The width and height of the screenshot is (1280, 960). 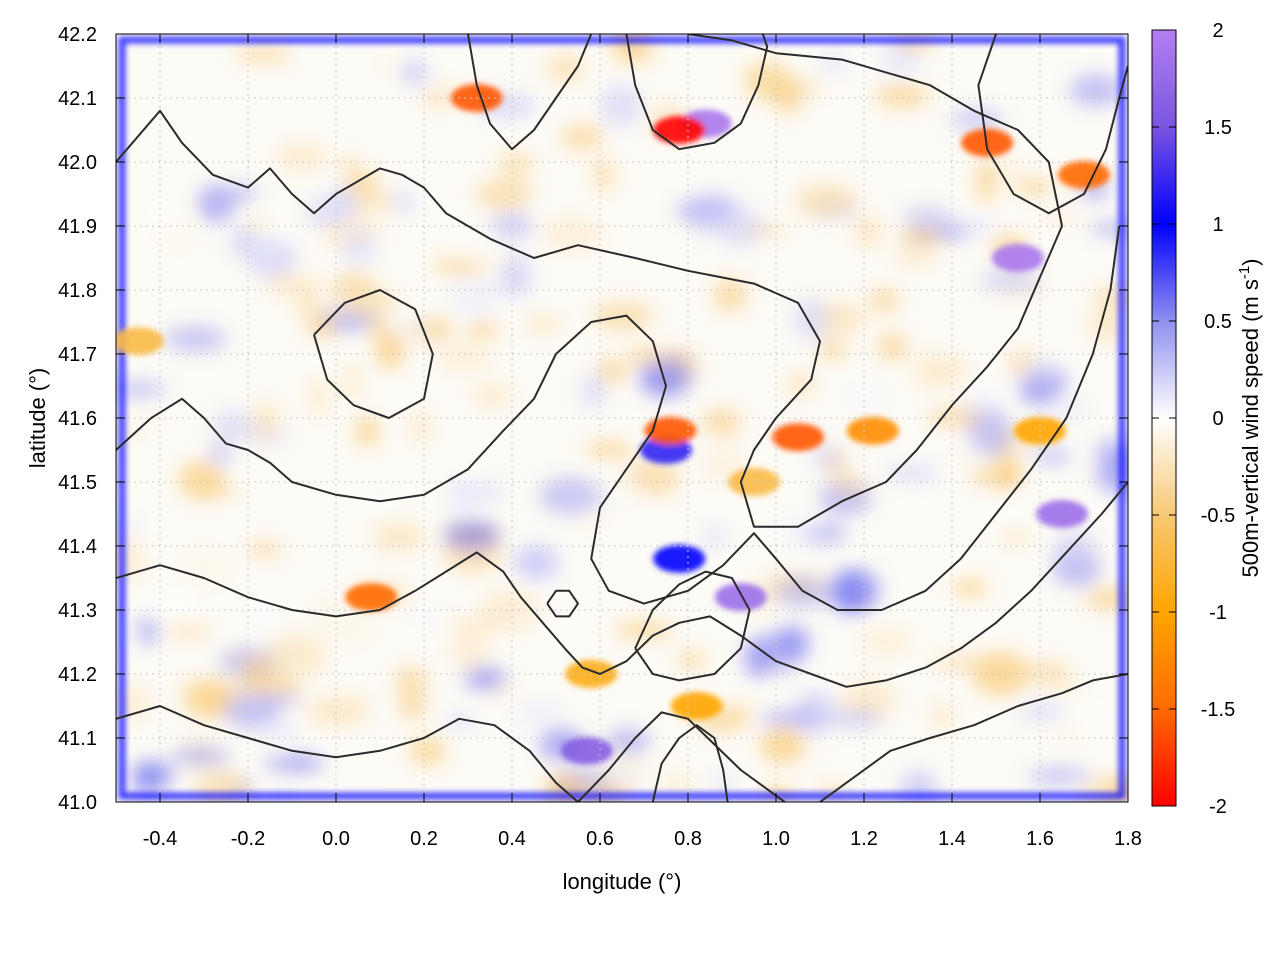 I want to click on y-tick-label: 41.6, so click(x=77, y=419).